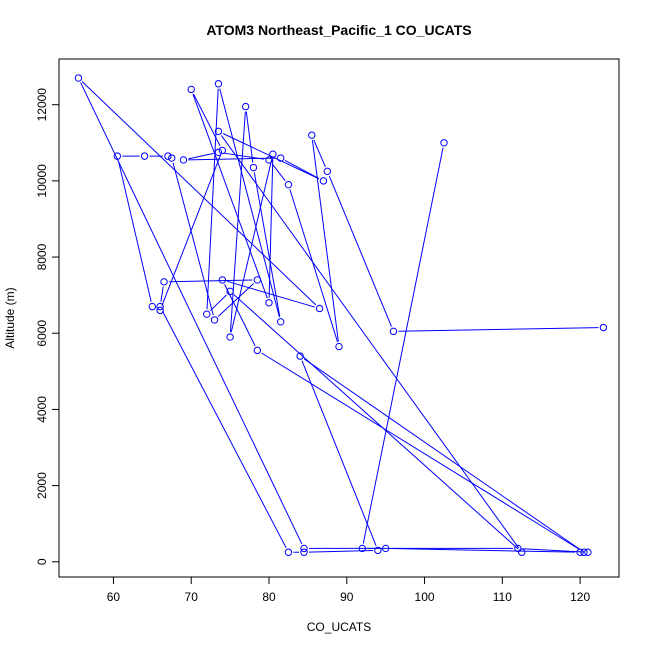  Describe the element at coordinates (347, 597) in the screenshot. I see `x-tick-label: 90` at that location.